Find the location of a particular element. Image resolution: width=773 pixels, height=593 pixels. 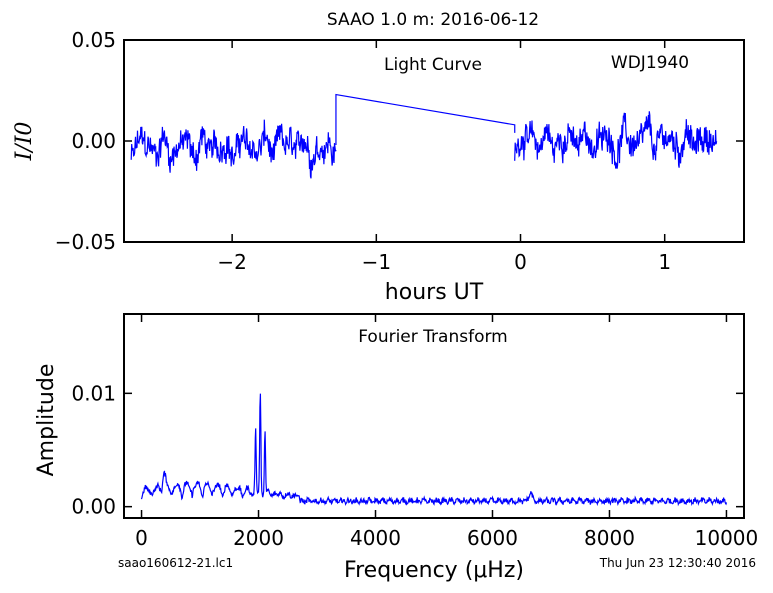

fourier-x-tick-label: 6000 is located at coordinates (492, 538).